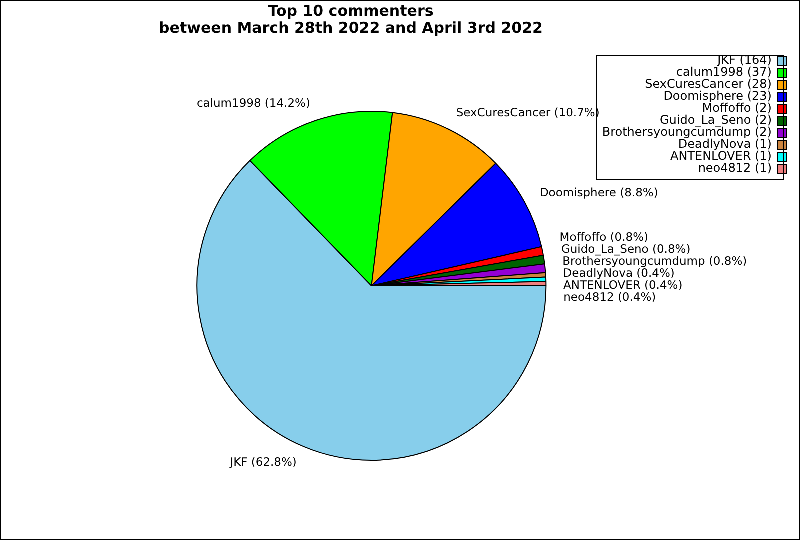 This screenshot has width=800, height=540. Describe the element at coordinates (253, 103) in the screenshot. I see `data-label: calum1998 (14.2%)` at that location.